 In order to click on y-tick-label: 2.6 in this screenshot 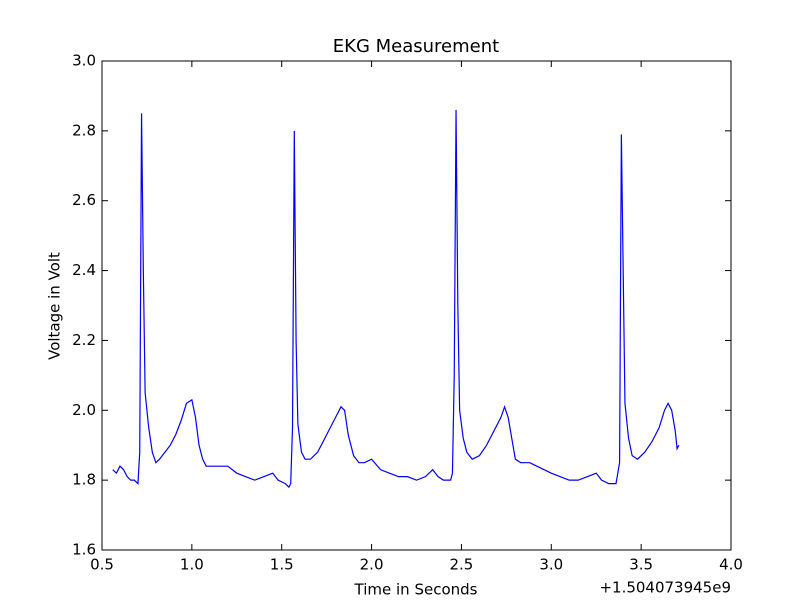, I will do `click(84, 200)`.